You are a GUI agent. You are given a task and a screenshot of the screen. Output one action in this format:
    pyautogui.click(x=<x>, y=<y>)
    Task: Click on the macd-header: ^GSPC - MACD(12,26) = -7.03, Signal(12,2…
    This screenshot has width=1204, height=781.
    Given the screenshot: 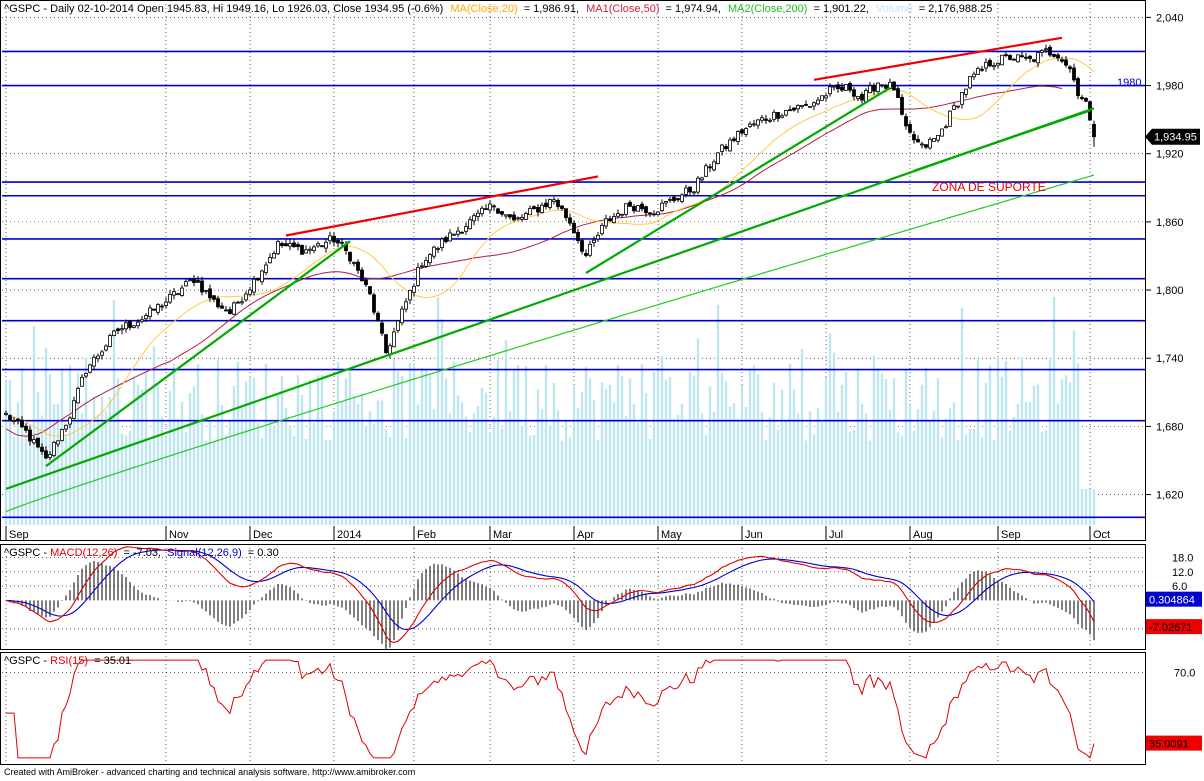 What is the action you would take?
    pyautogui.click(x=141, y=553)
    